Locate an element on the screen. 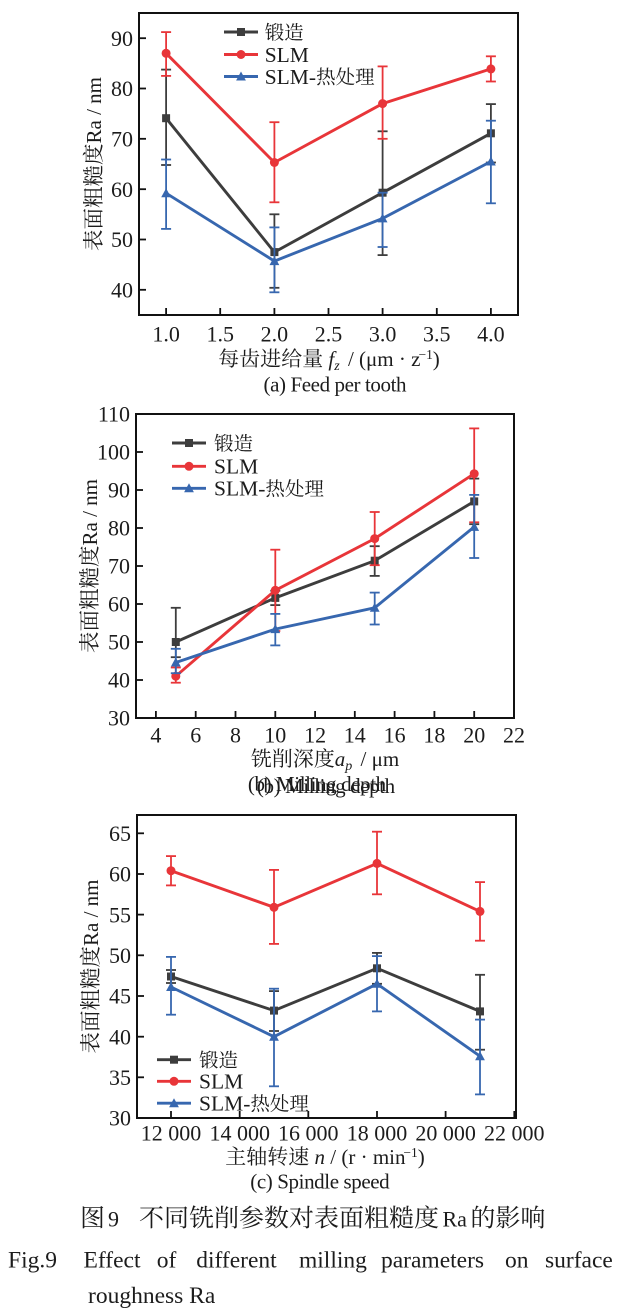 The width and height of the screenshot is (624, 1312). svg-text: 55 is located at coordinates (120, 914).